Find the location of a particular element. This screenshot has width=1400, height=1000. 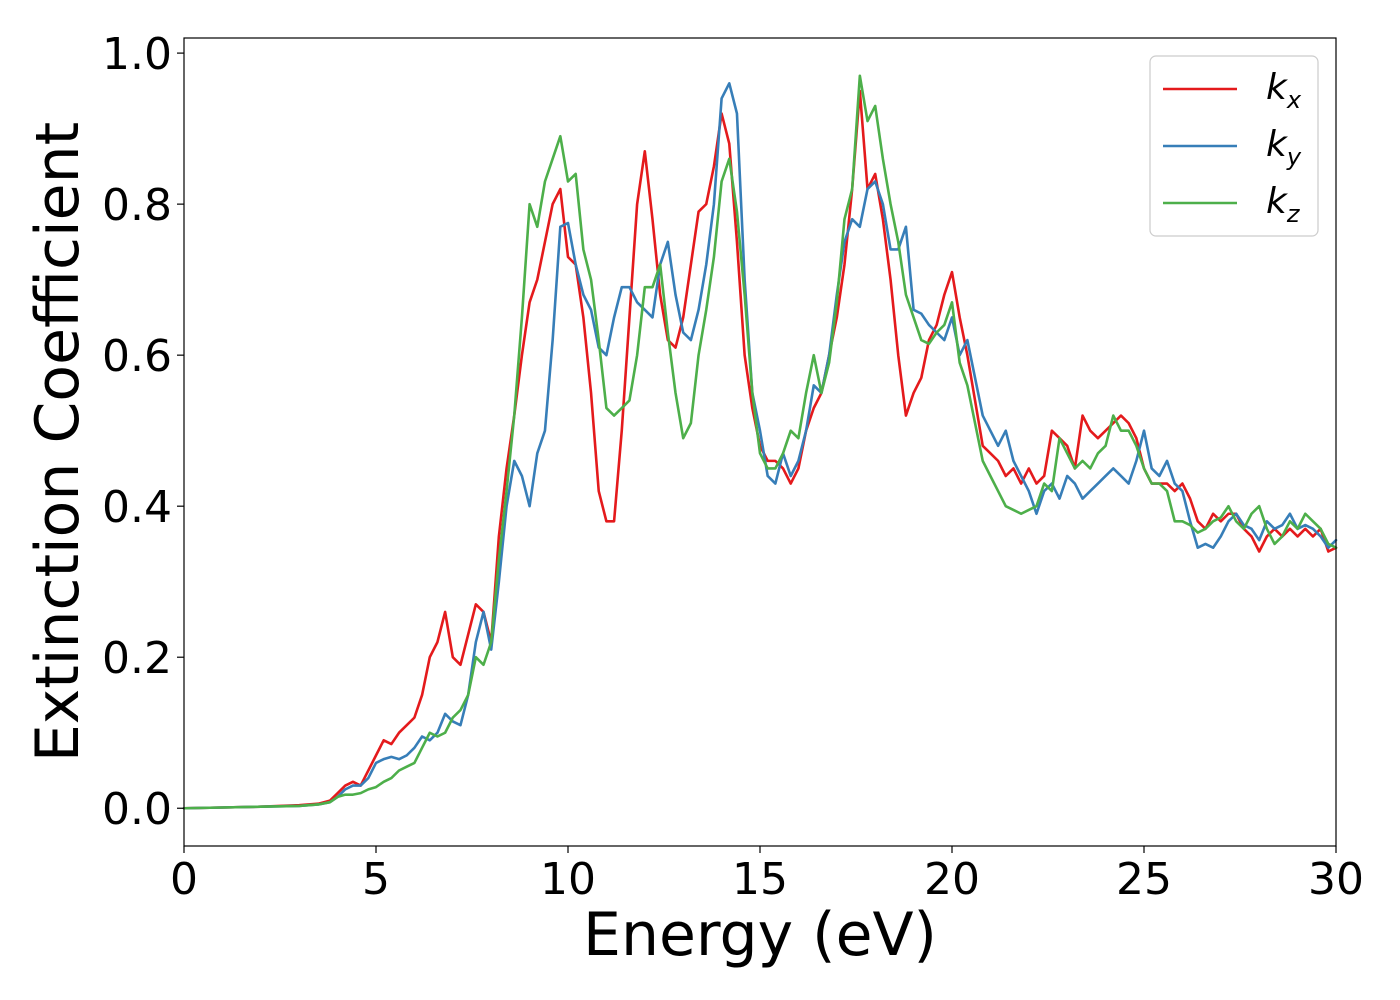

y-axis-title: Extinction Coefficient is located at coordinates (58, 442).